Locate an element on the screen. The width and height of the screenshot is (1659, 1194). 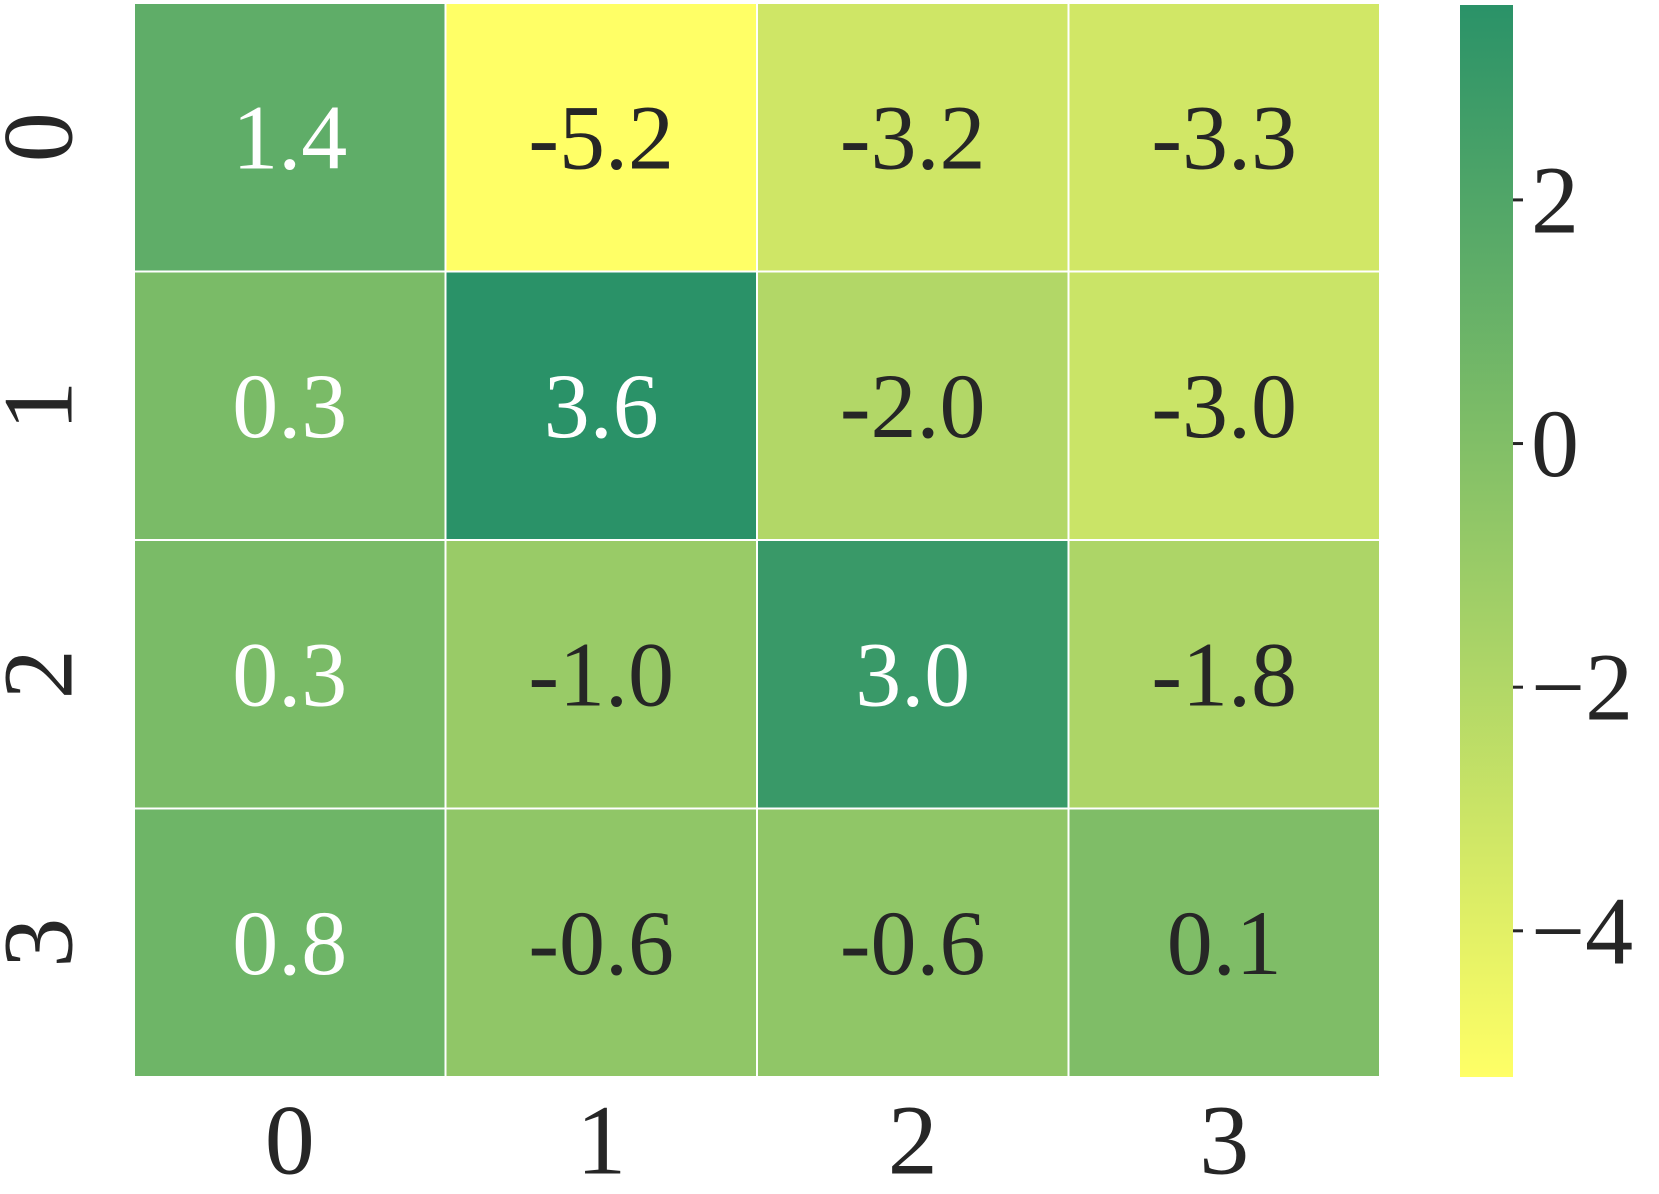
colorbar-tick-label: 2 is located at coordinates (1555, 199).